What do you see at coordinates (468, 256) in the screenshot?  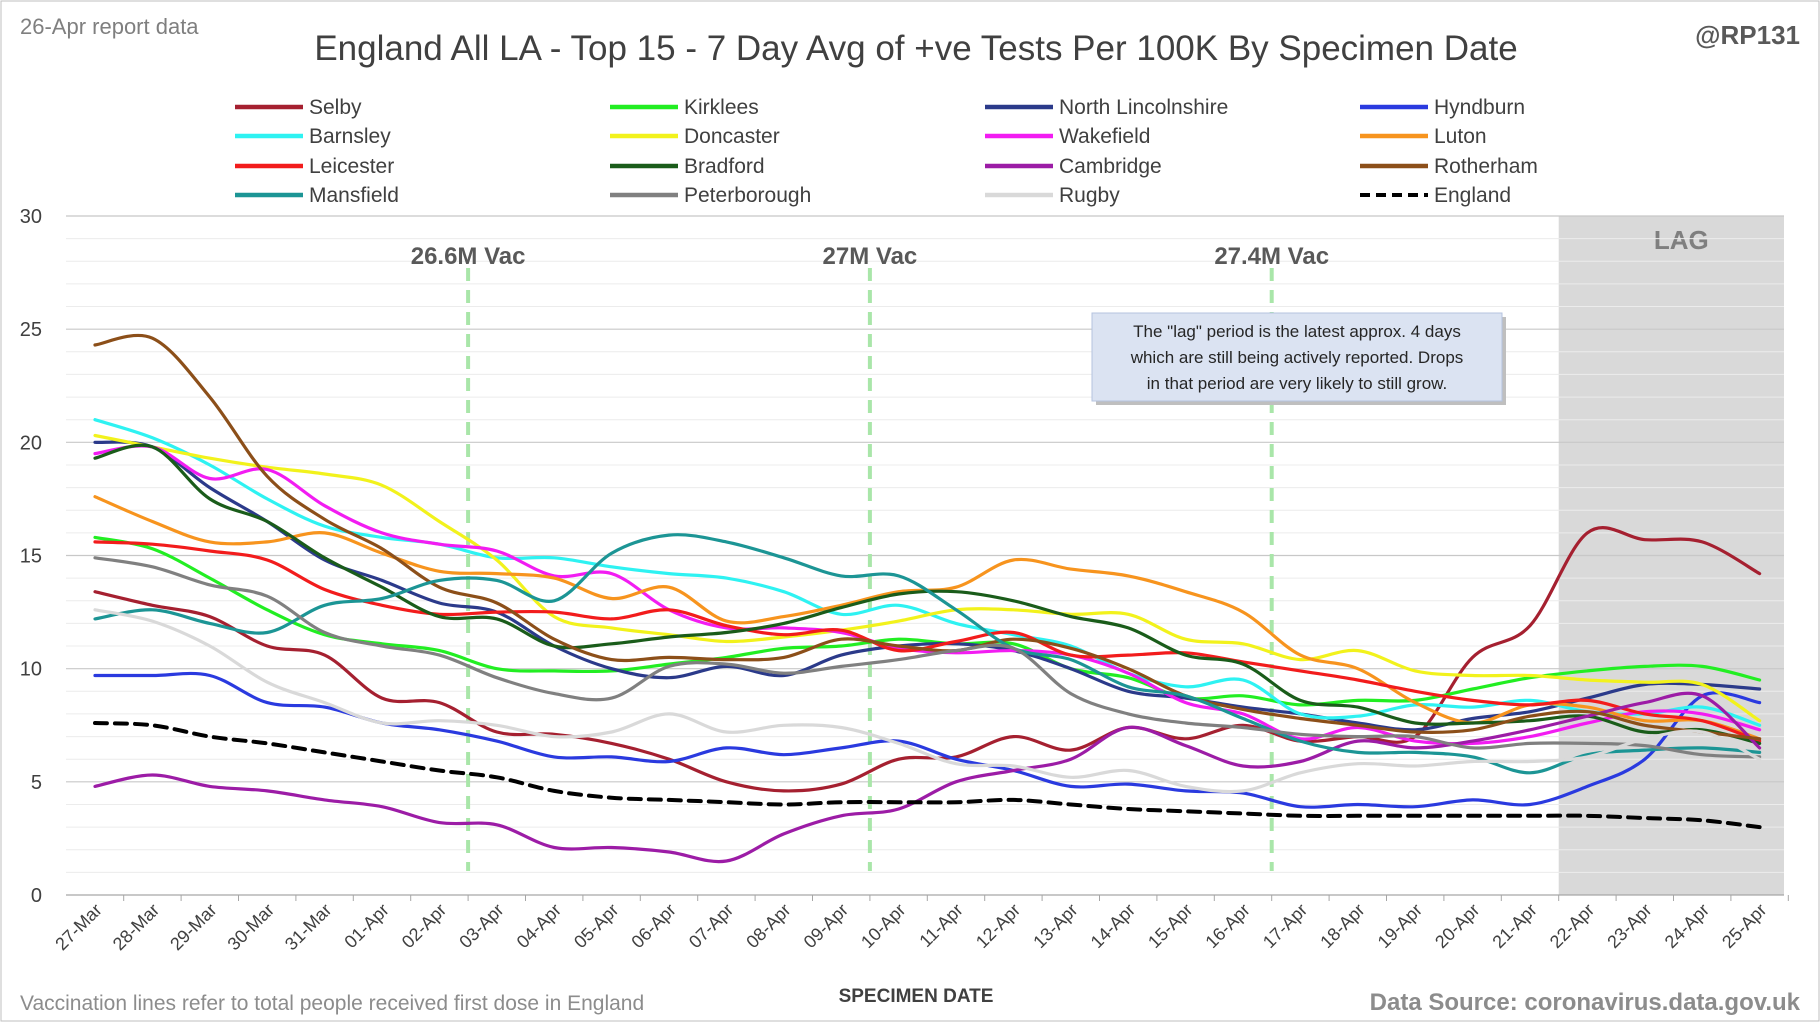 I see `vaccination-label: 26.6M Vac` at bounding box center [468, 256].